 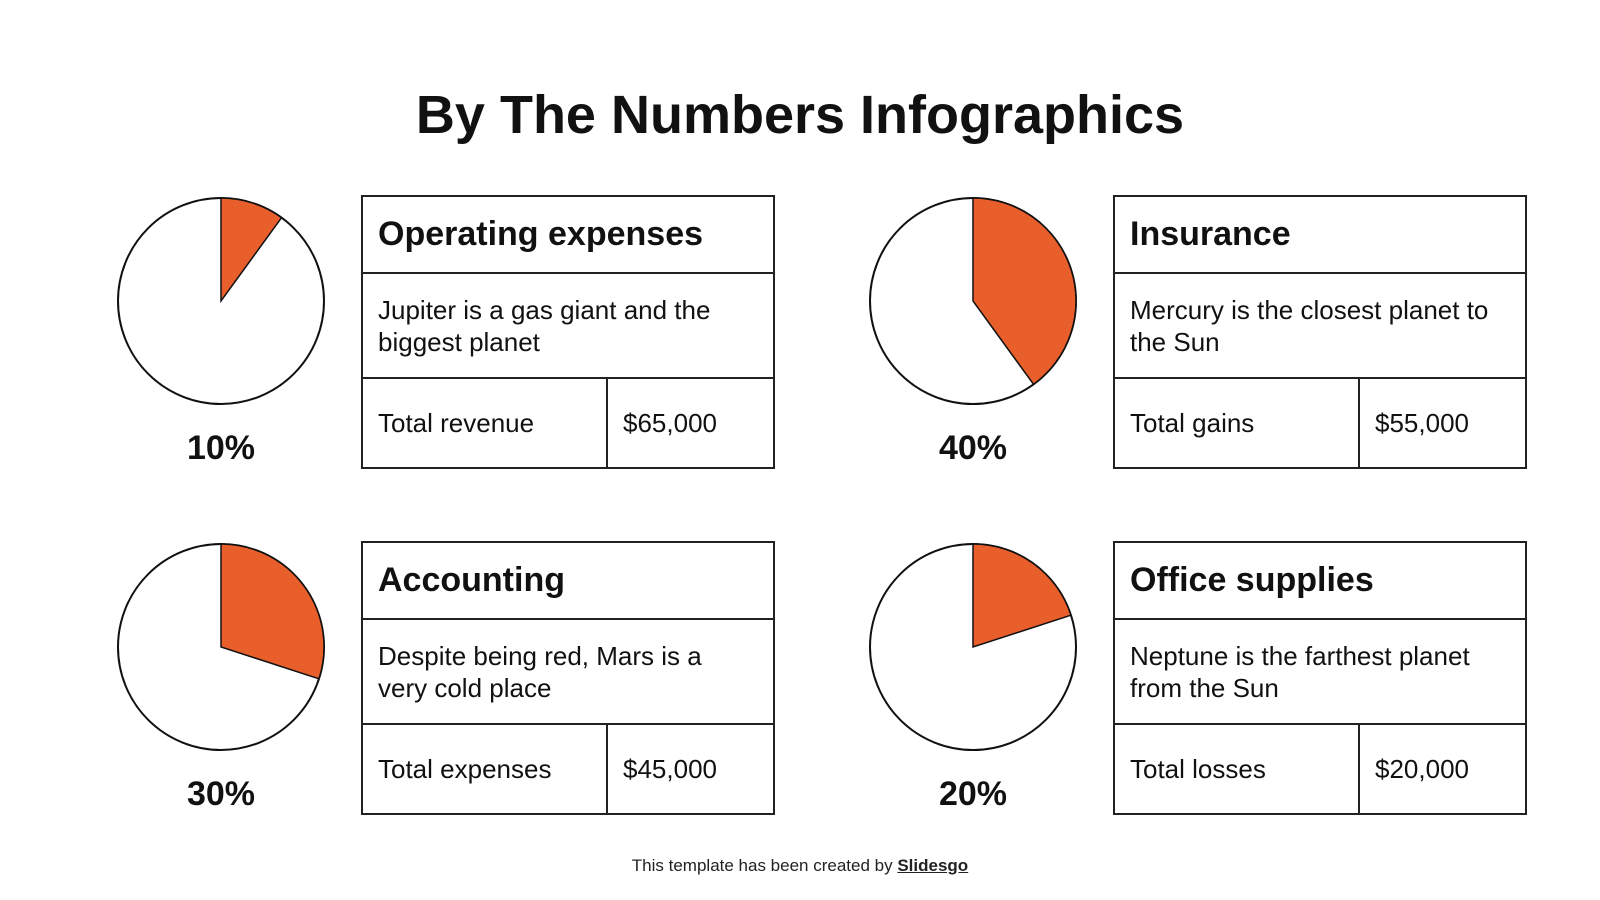 I want to click on card-label: Total gains, so click(x=1237, y=423).